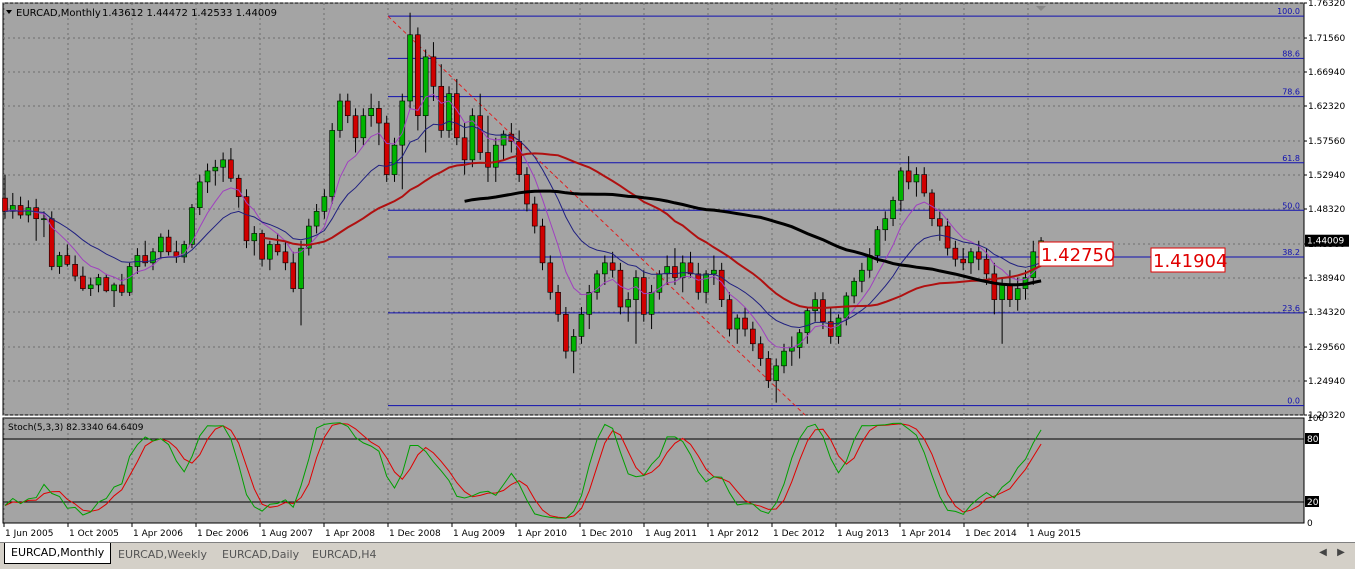 The image size is (1355, 569). What do you see at coordinates (1315, 419) in the screenshot?
I see `stoch-axis-label: 100` at bounding box center [1315, 419].